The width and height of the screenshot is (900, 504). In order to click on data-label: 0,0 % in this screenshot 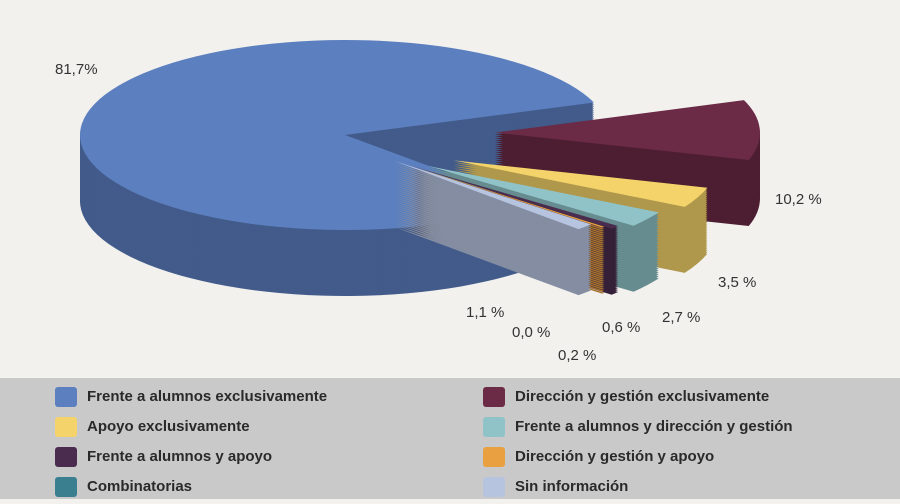, I will do `click(531, 332)`.